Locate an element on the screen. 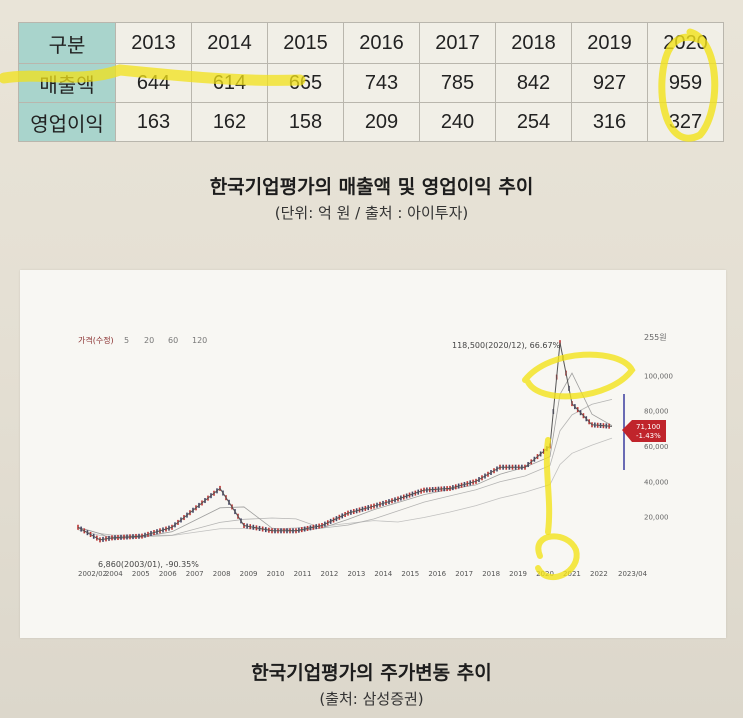  x-tick-label: 2021 is located at coordinates (572, 574).